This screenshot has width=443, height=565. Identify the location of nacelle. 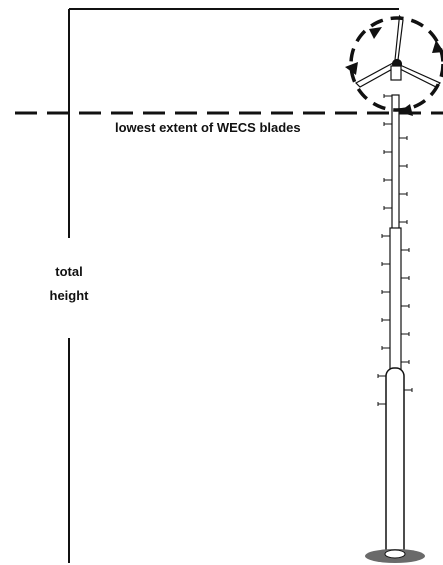
(396, 73).